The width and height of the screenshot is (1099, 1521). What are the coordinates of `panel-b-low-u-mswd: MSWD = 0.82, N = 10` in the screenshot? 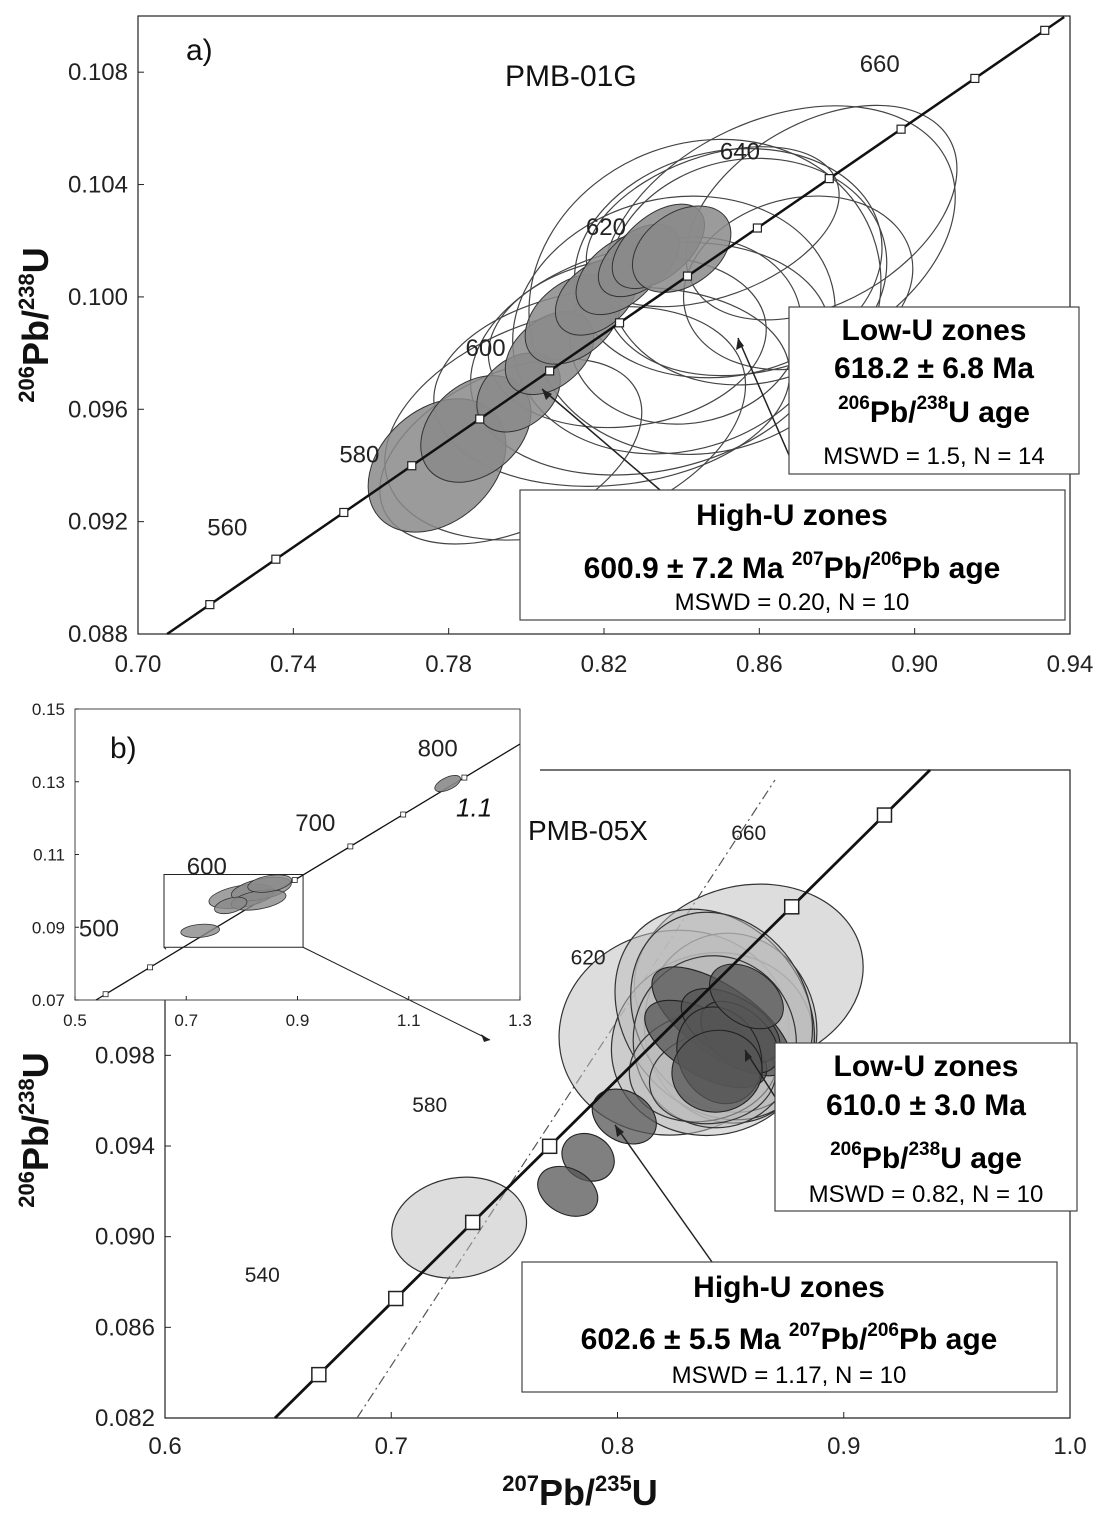 It's located at (926, 1194).